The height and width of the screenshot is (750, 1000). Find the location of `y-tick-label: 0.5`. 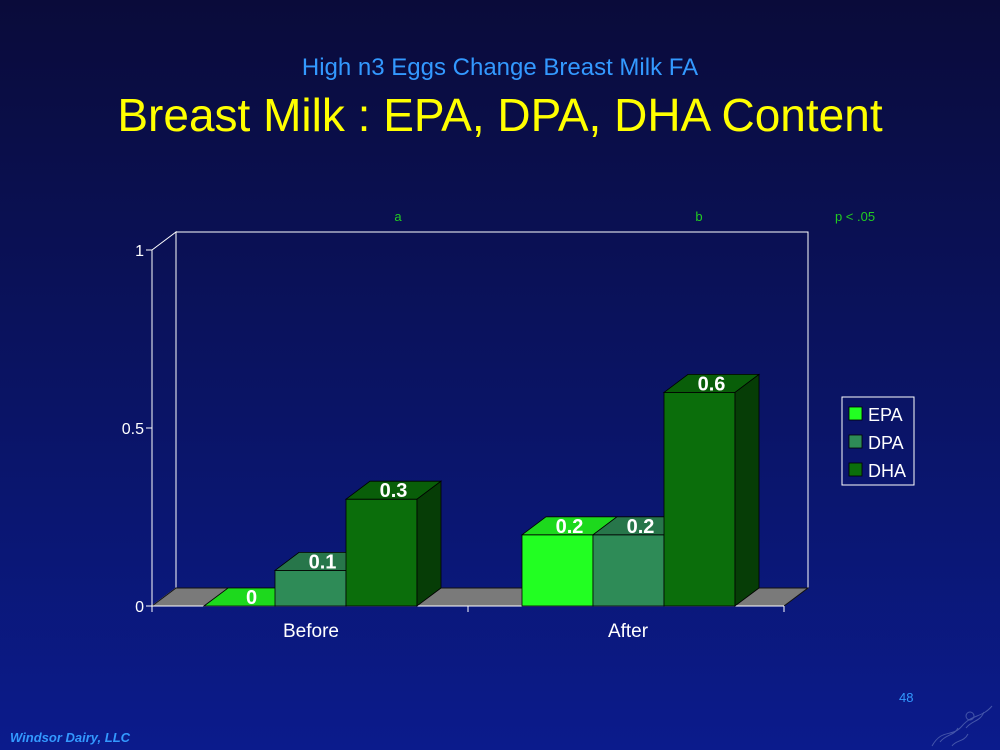

y-tick-label: 0.5 is located at coordinates (133, 429).